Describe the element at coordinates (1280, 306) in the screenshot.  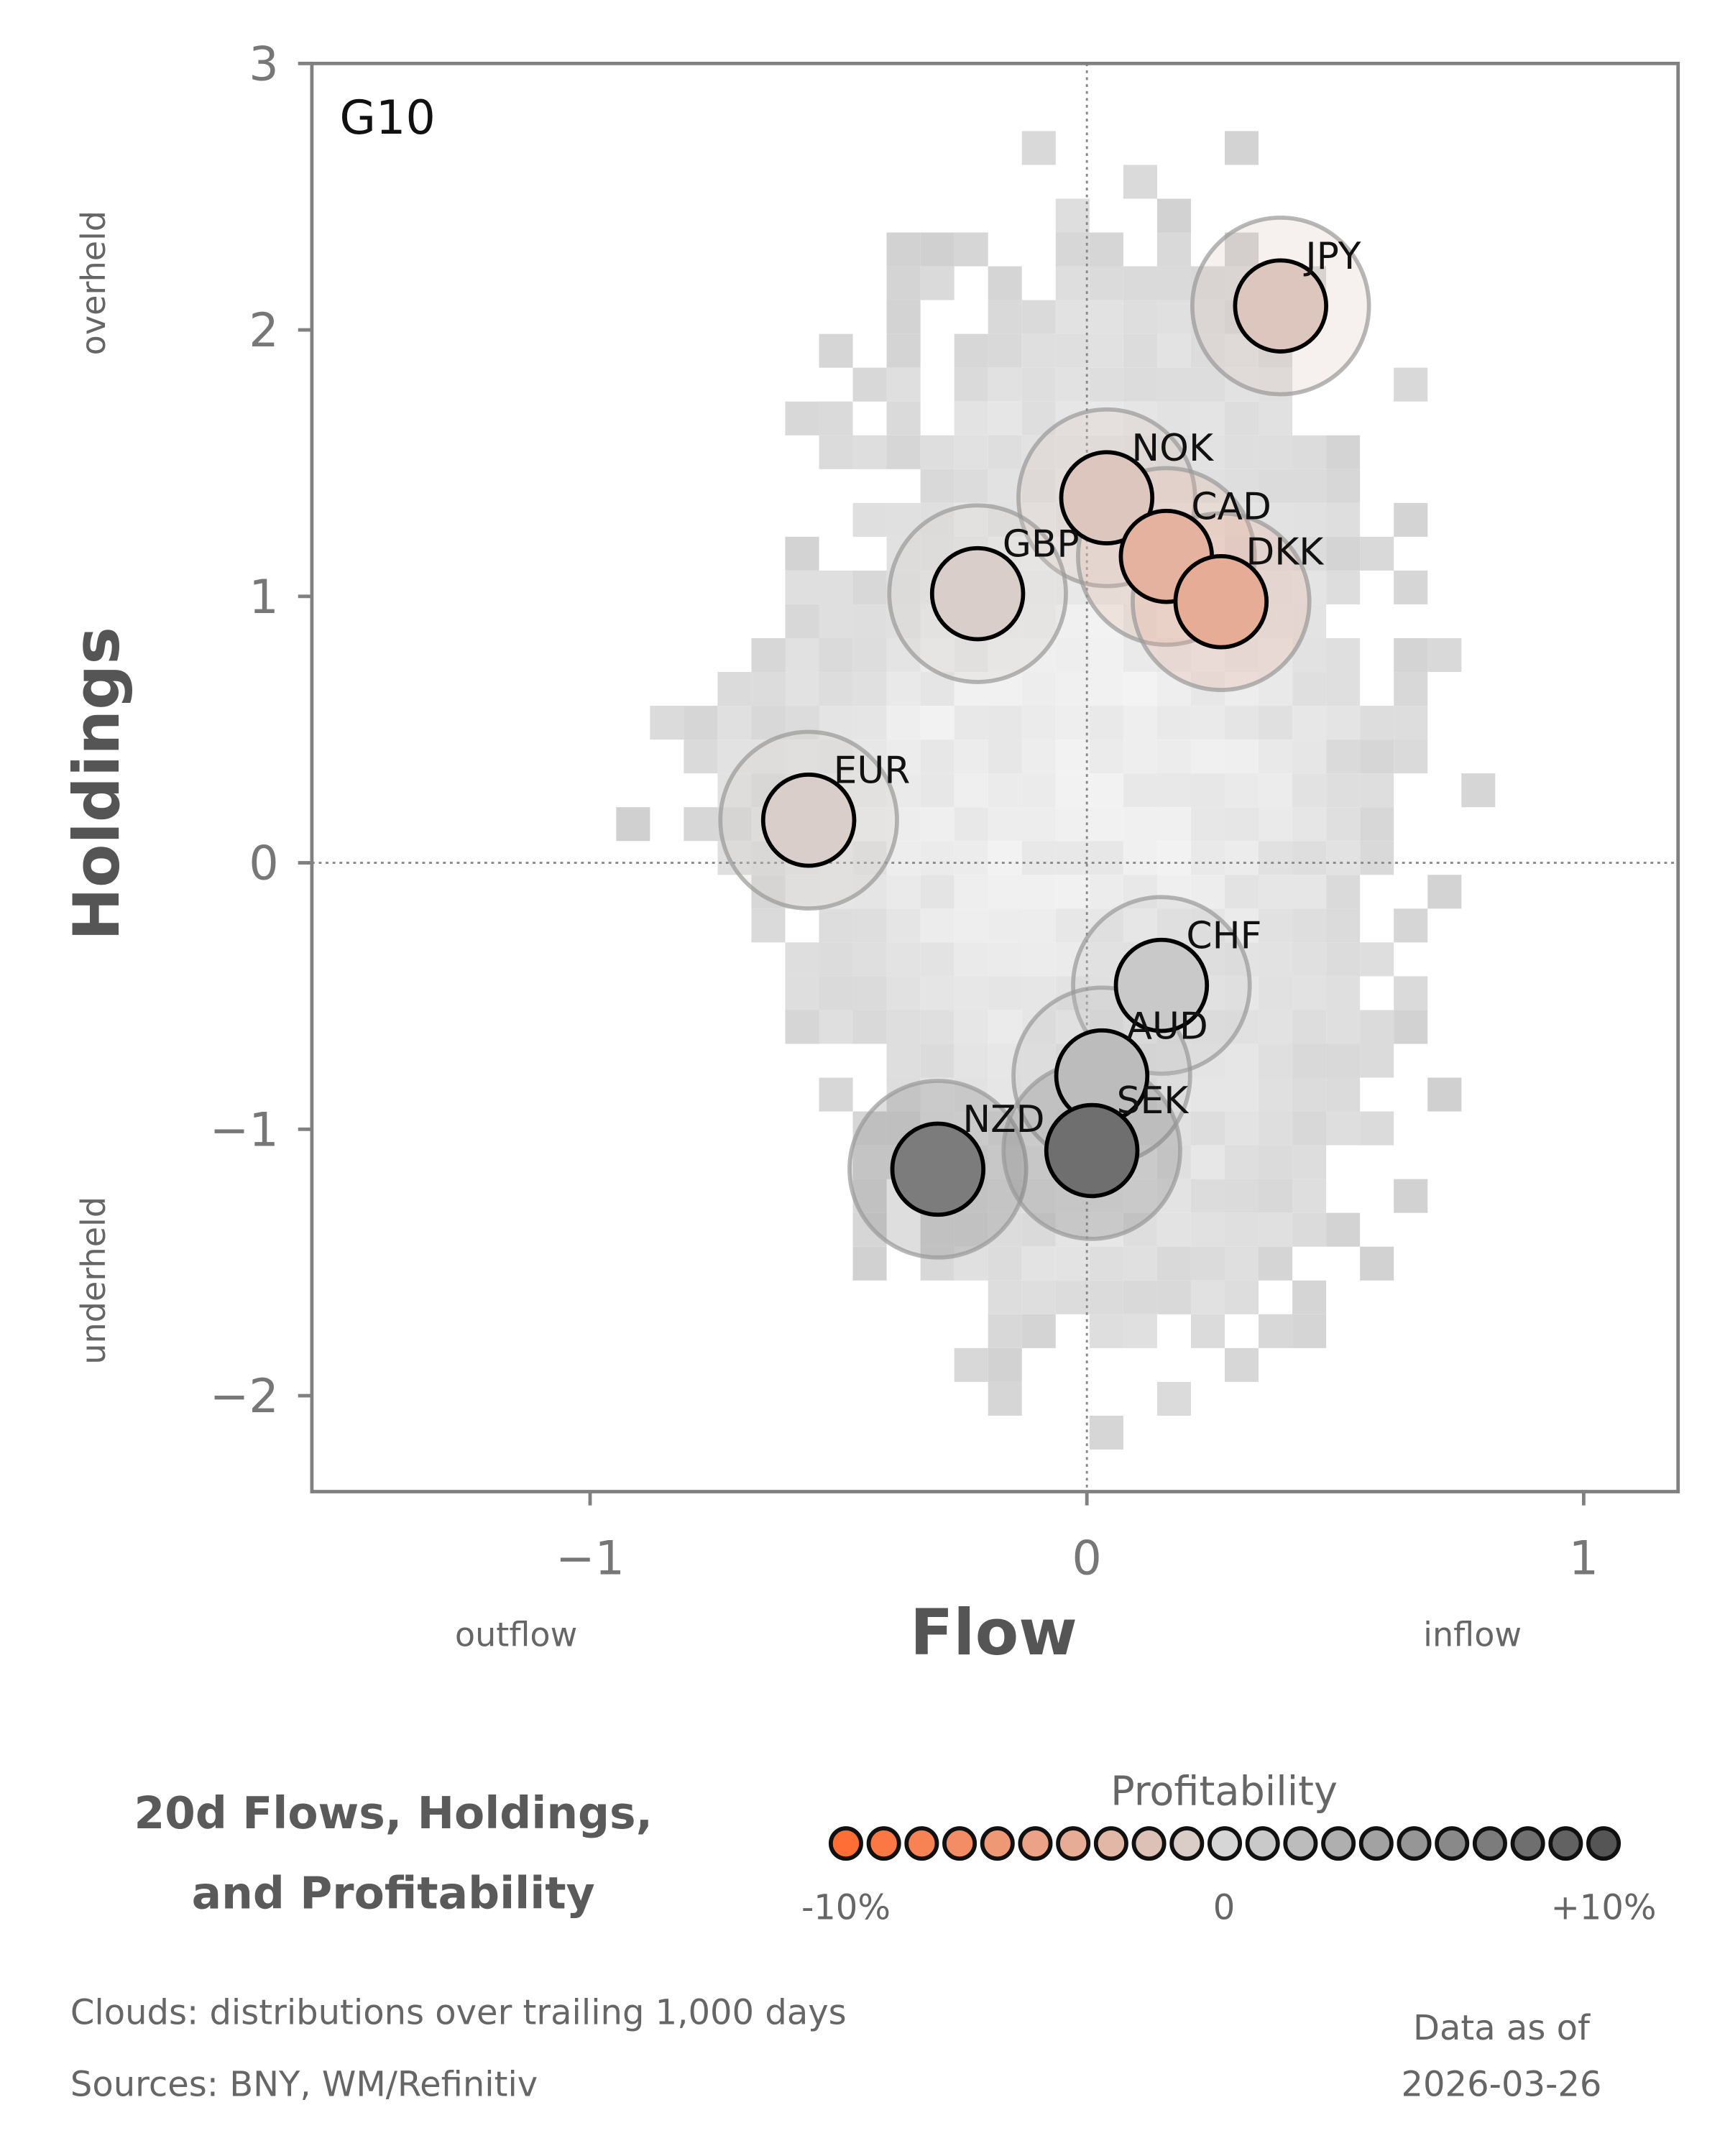
I see `point-jpy` at that location.